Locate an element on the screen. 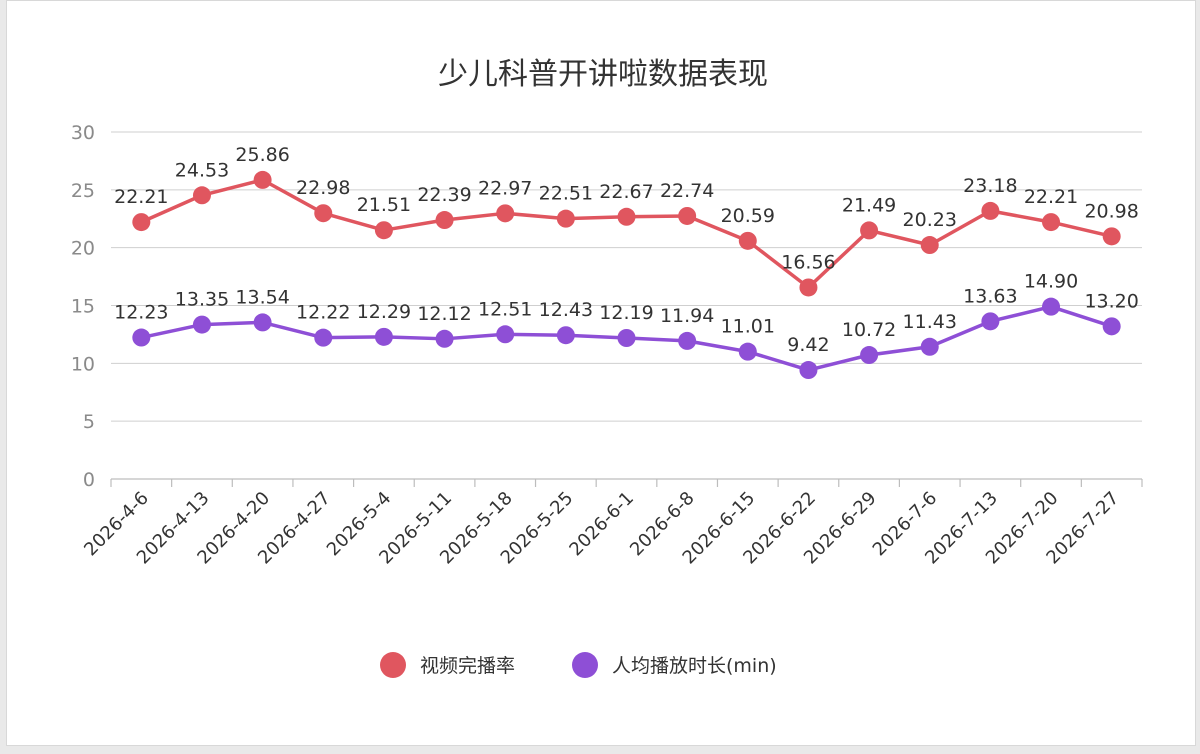 Image resolution: width=1200 pixels, height=754 pixels. legend-item-1: 视频完播率 is located at coordinates (447, 665).